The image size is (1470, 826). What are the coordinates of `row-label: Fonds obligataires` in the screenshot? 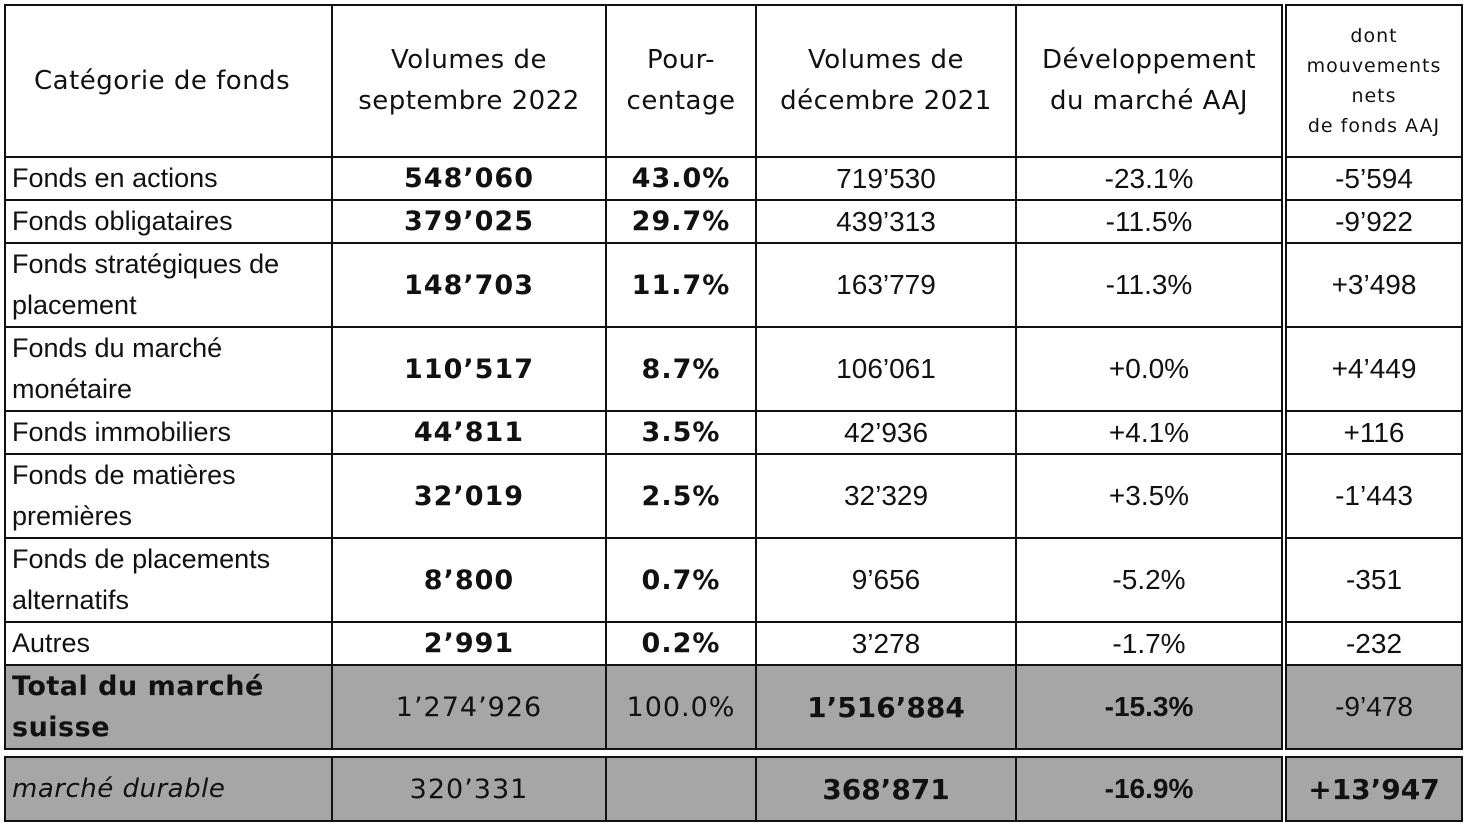 It's located at (168, 221).